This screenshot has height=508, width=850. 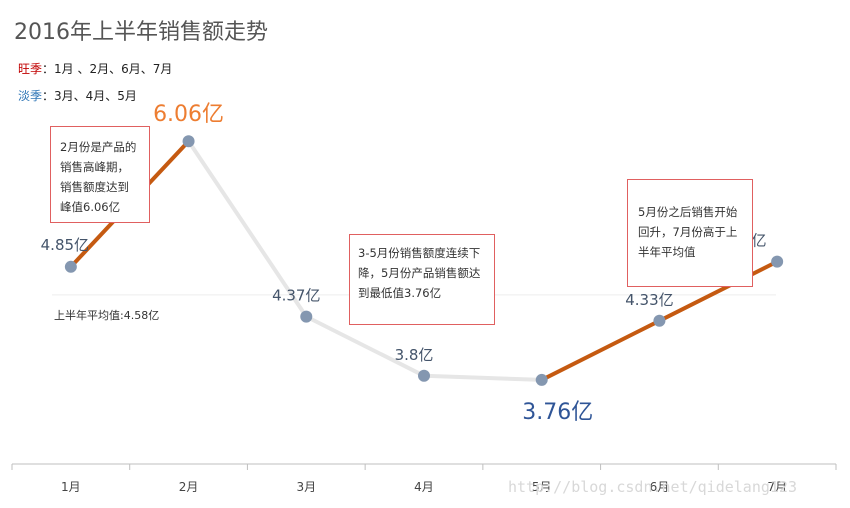 I want to click on recover-note-box: 5月份之后销售开始回升，7月份高于上半年平均值, so click(x=690, y=233).